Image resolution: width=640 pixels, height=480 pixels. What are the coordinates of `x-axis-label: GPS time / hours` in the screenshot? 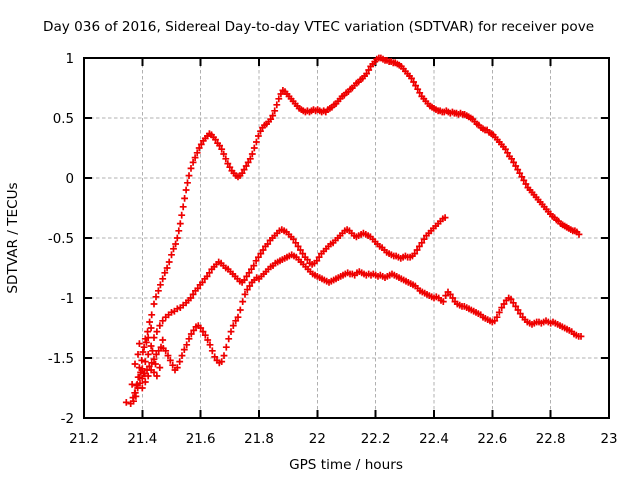 It's located at (346, 465).